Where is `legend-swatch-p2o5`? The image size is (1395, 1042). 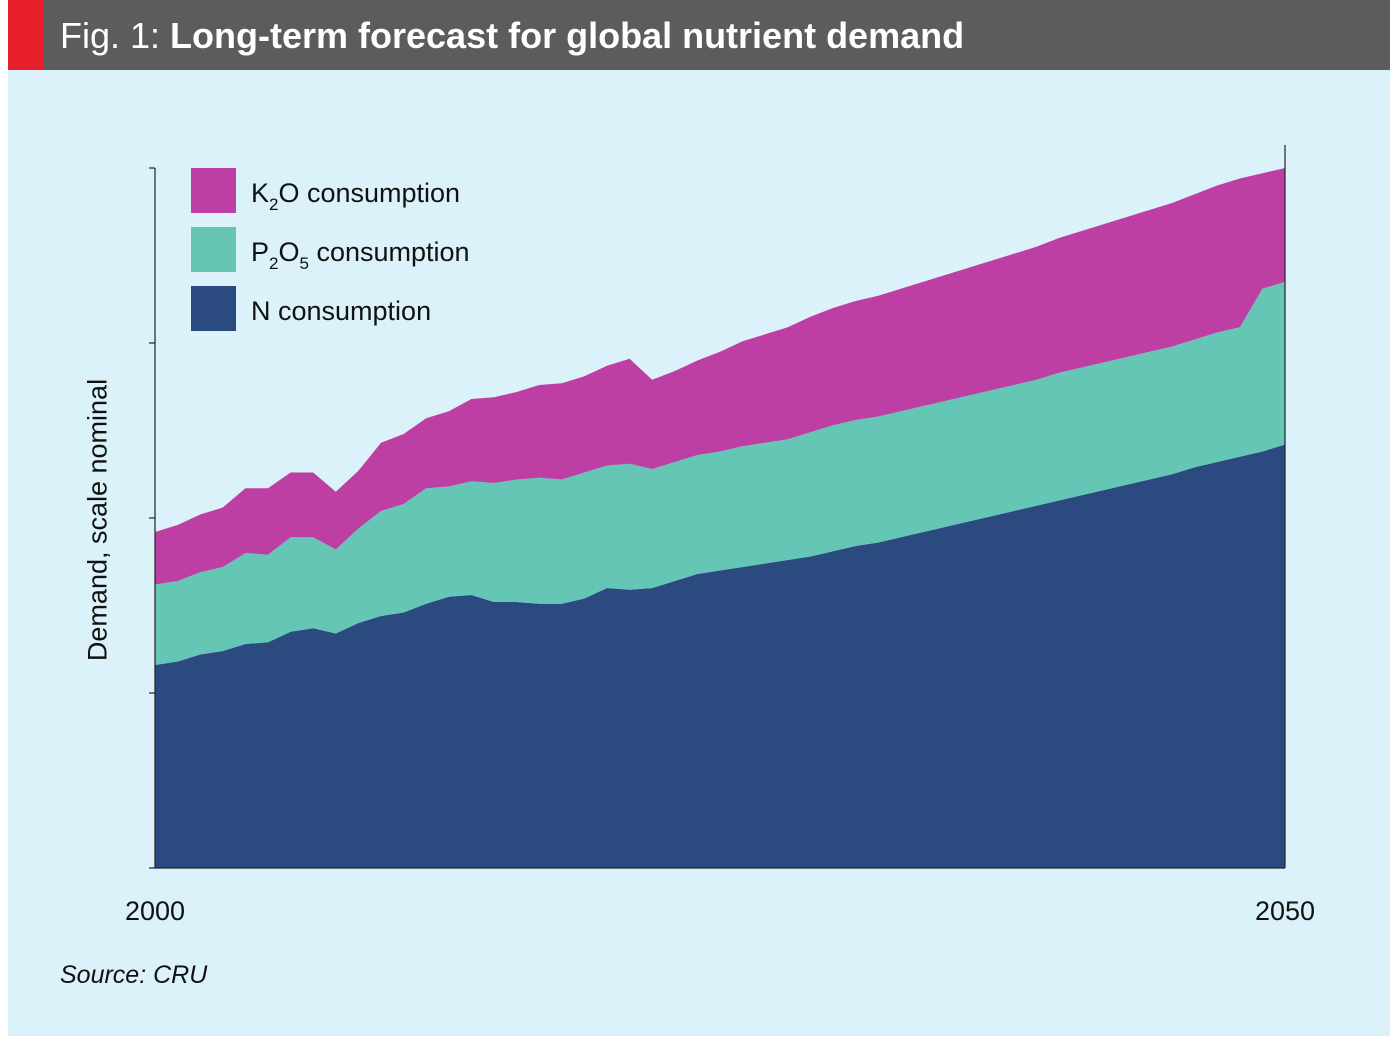
legend-swatch-p2o5 is located at coordinates (213, 249).